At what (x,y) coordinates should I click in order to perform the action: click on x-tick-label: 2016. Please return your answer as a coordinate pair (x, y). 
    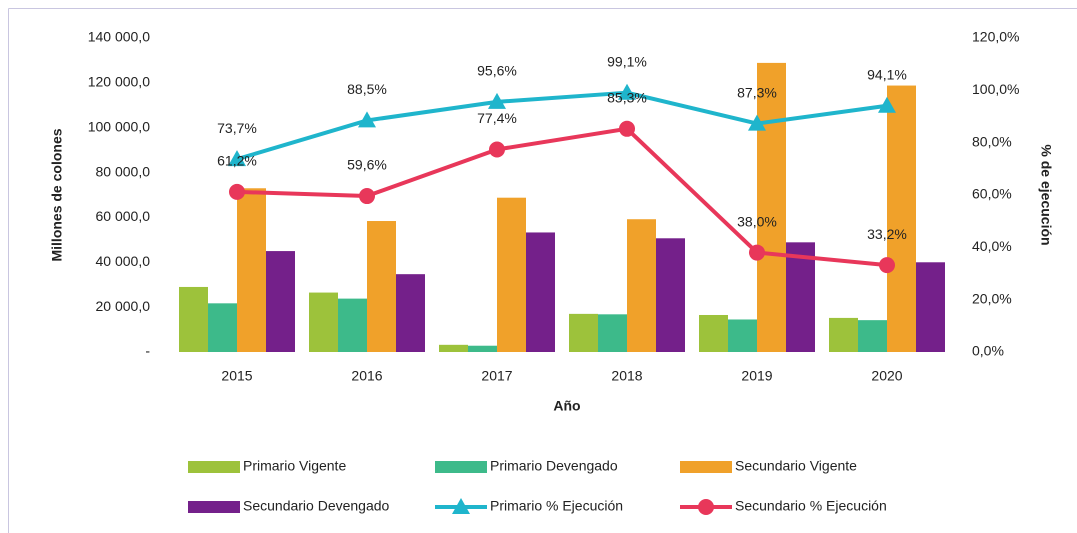
    Looking at the image, I should click on (366, 376).